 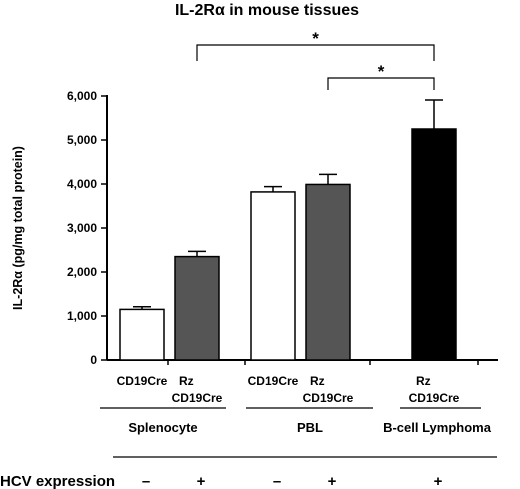 What do you see at coordinates (82, 272) in the screenshot?
I see `y-tick-label: 2,000` at bounding box center [82, 272].